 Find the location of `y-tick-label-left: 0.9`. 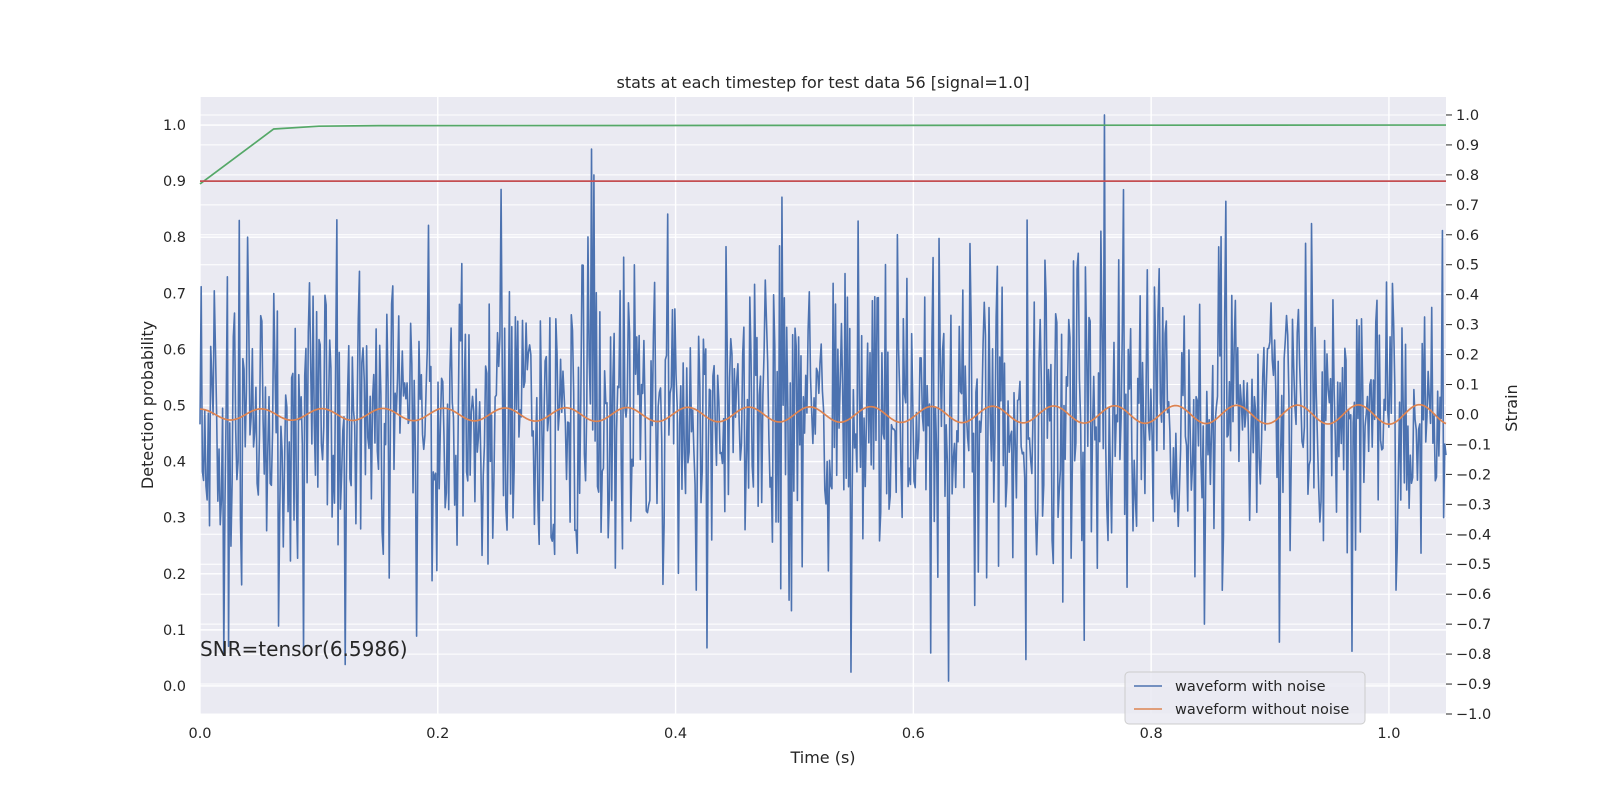

y-tick-label-left: 0.9 is located at coordinates (174, 182).